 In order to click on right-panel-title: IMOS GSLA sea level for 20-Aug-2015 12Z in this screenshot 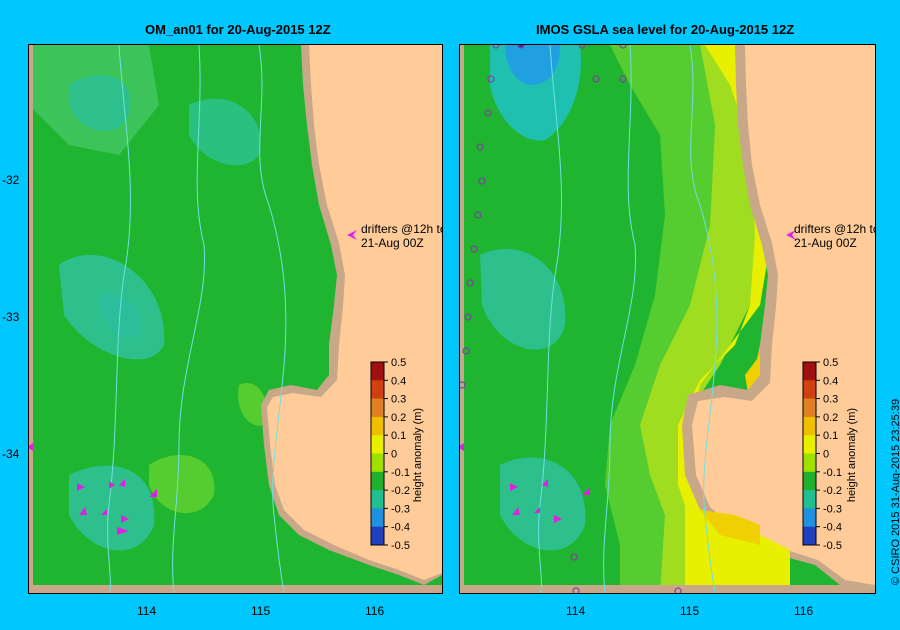, I will do `click(665, 29)`.